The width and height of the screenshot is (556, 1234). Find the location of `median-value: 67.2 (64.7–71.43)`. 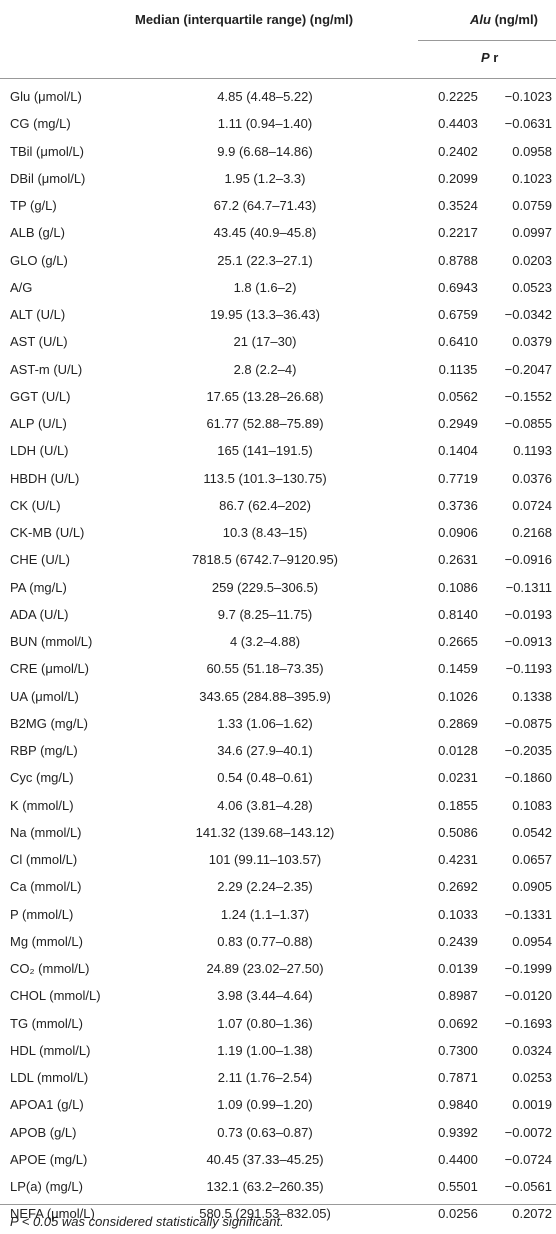

median-value: 67.2 (64.7–71.43) is located at coordinates (265, 205).